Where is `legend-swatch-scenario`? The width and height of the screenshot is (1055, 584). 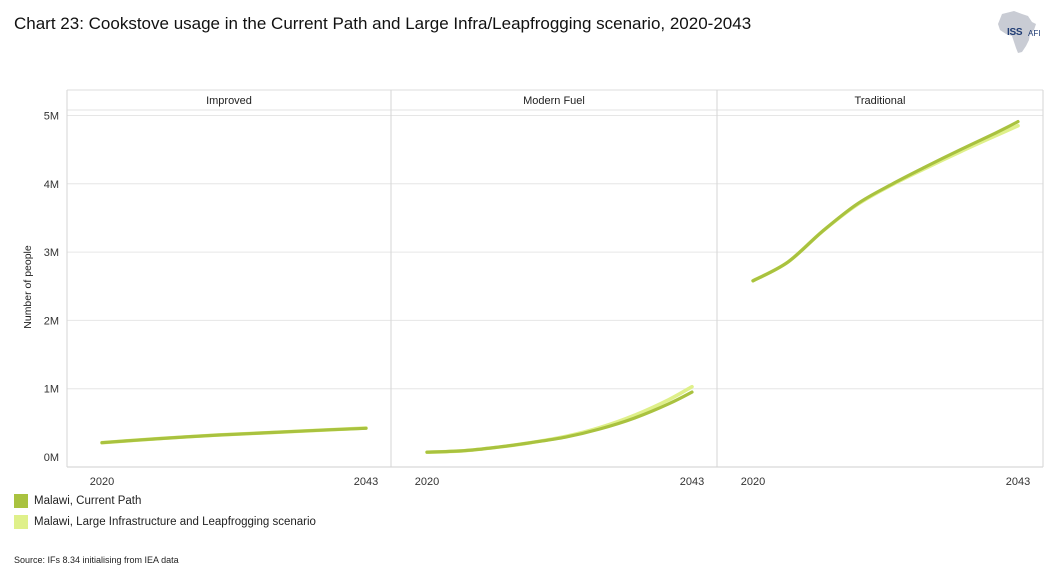 legend-swatch-scenario is located at coordinates (21, 521).